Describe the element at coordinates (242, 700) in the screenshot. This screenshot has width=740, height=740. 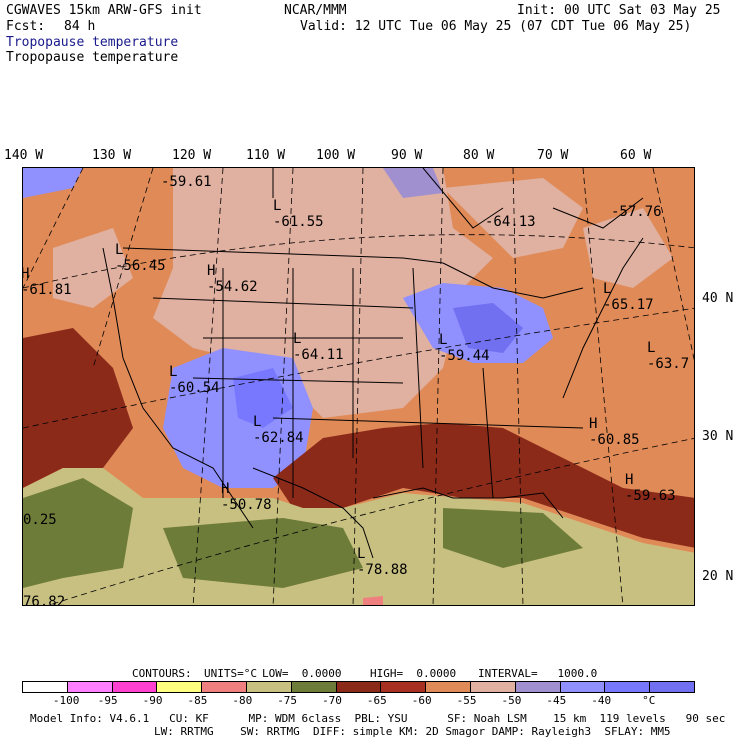
I see `colorbar-tick: -80` at that location.